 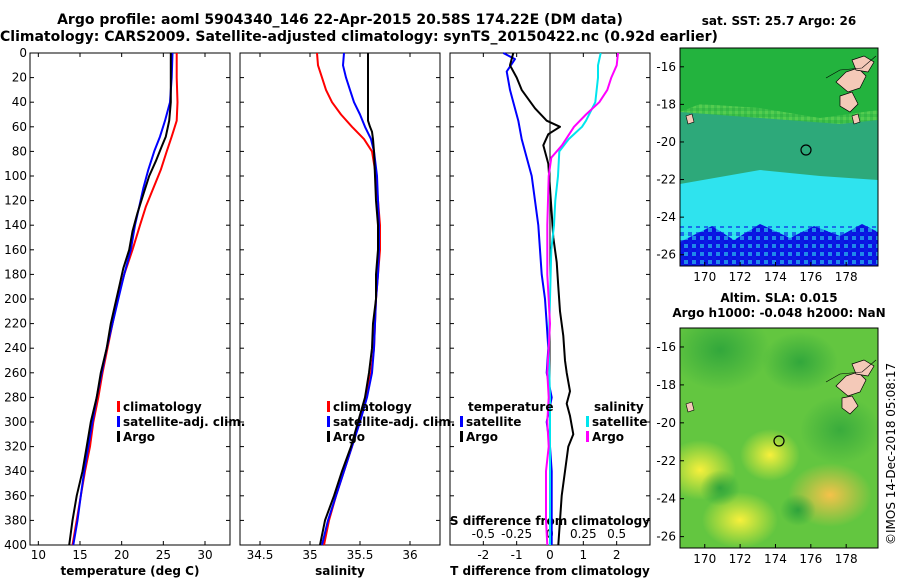 What do you see at coordinates (666, 217) in the screenshot?
I see `lat-tick-label: -24` at bounding box center [666, 217].